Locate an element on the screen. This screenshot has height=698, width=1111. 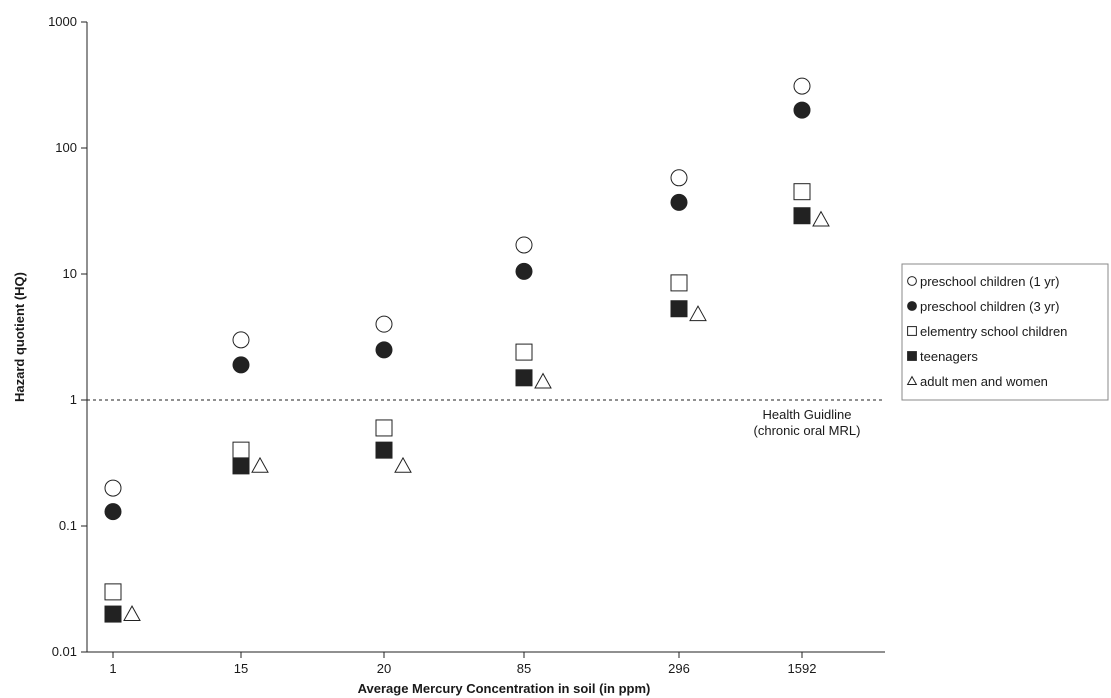
reference-line-group: Health Guidline(chronic oral MRL) is located at coordinates (486, 419).